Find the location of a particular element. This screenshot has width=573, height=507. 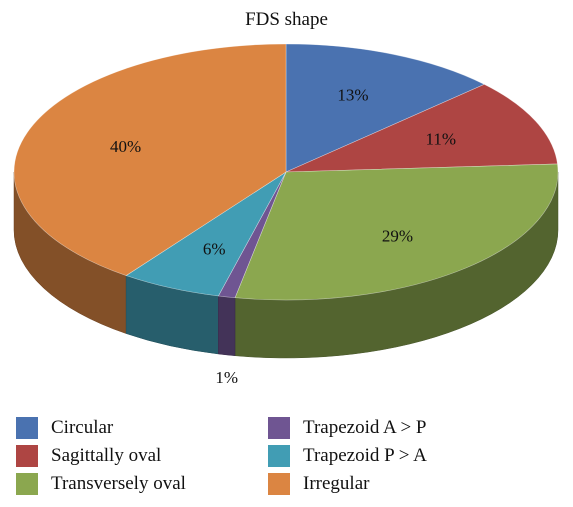

legend-item-circular: Circular is located at coordinates (64, 428).